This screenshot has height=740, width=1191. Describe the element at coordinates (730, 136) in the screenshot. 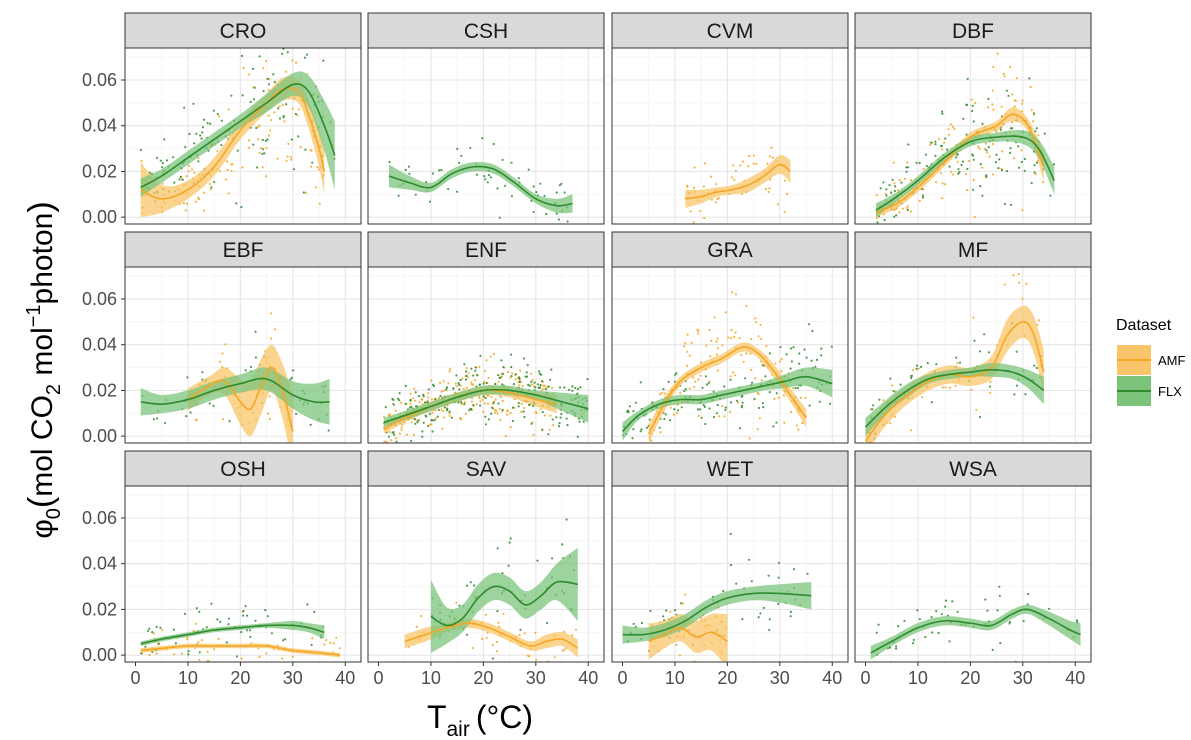

I see `panel-border-cvm` at that location.